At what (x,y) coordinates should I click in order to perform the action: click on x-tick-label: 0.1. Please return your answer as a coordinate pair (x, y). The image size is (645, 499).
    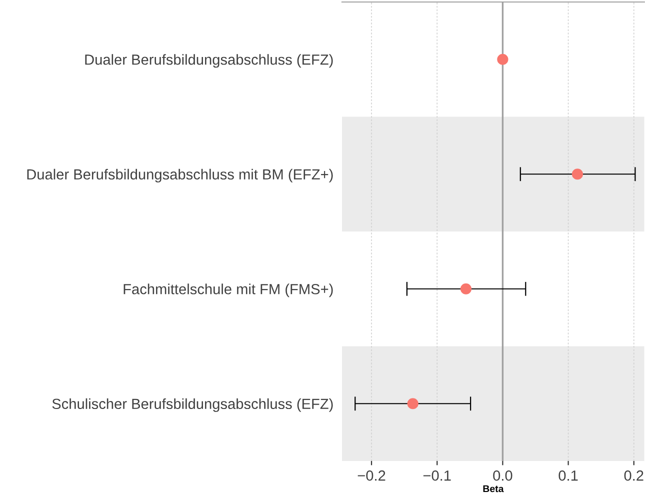
    Looking at the image, I should click on (568, 475).